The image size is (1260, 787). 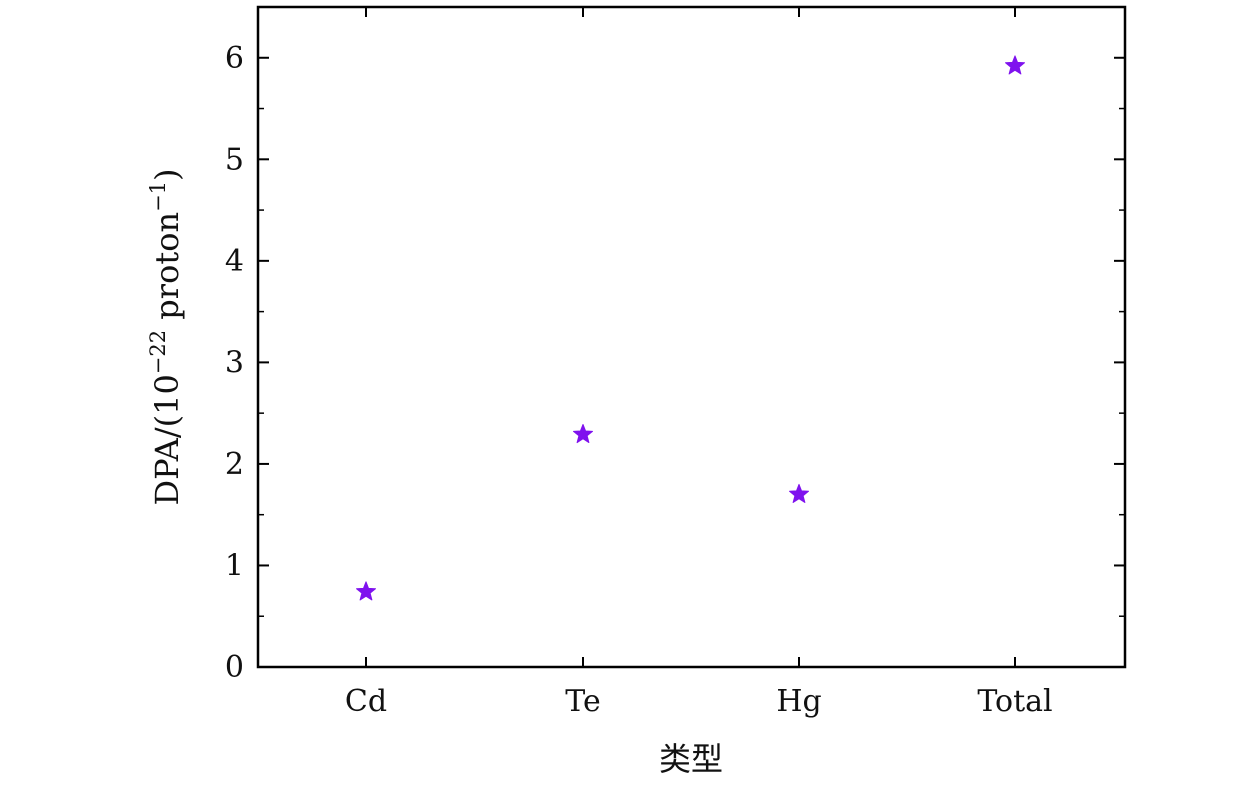 I want to click on y-axis-title-exponent: −22, so click(x=158, y=352).